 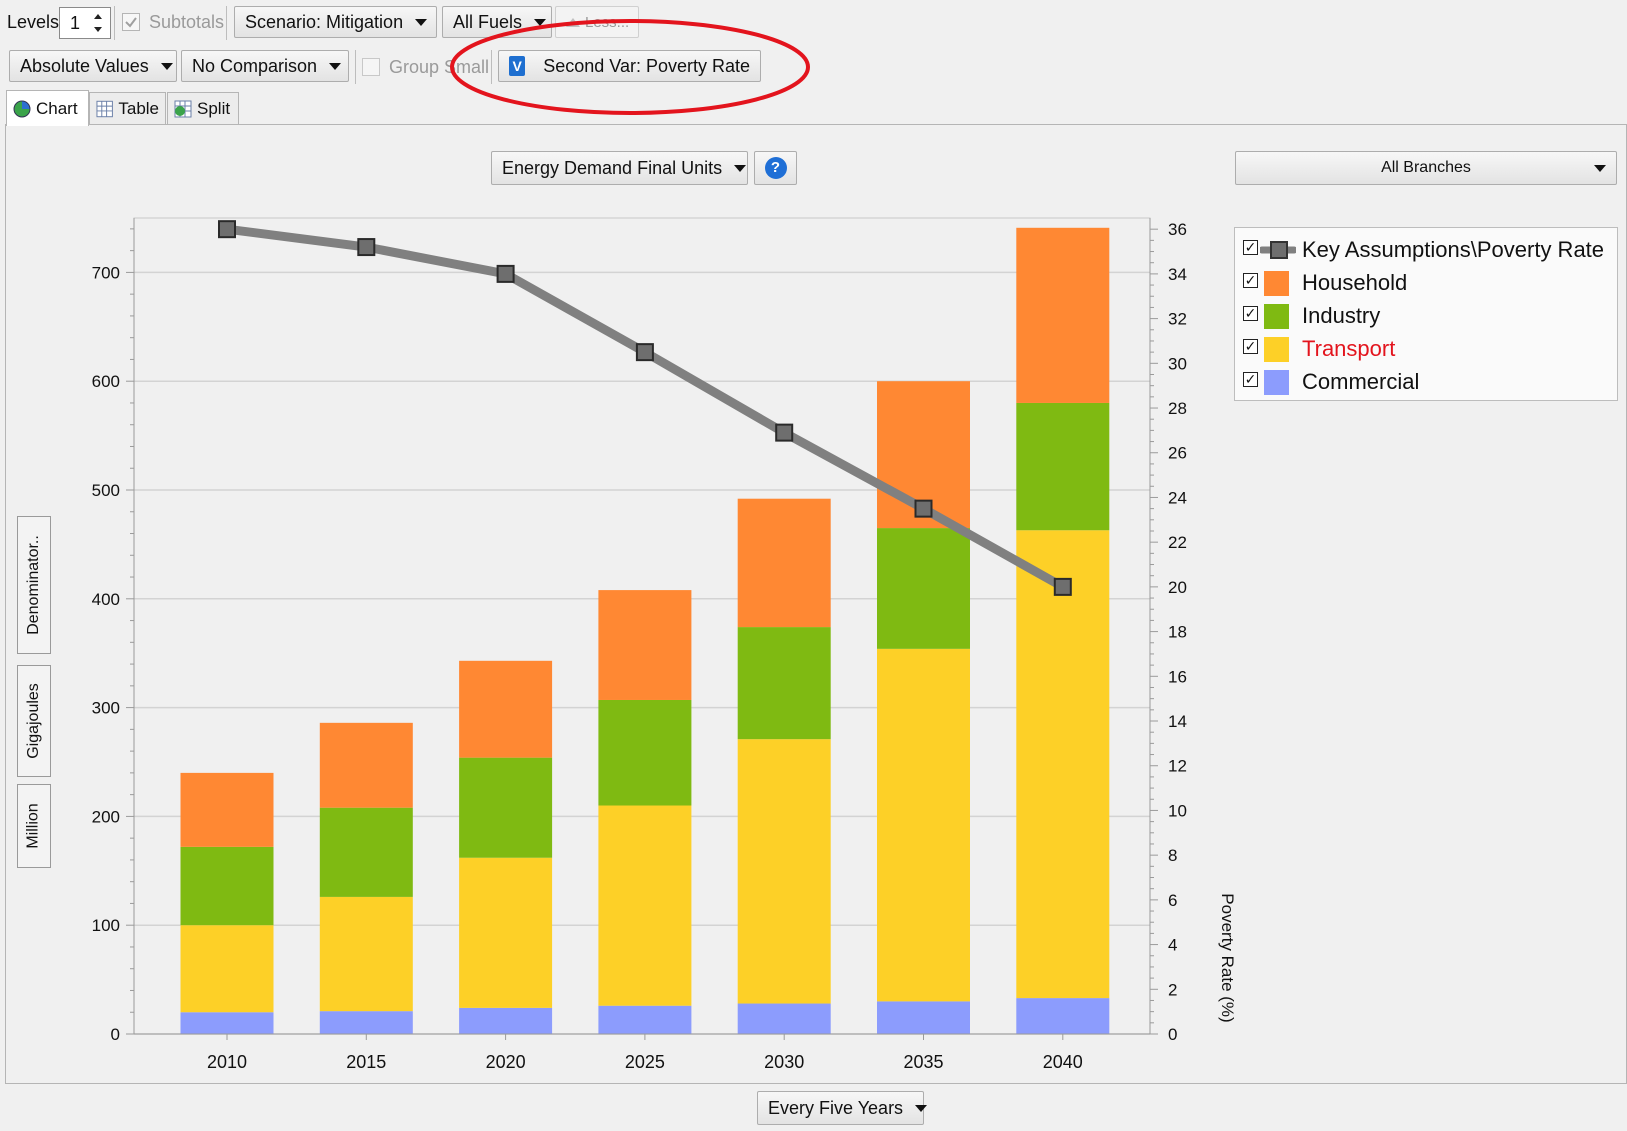 What do you see at coordinates (506, 1062) in the screenshot?
I see `x-tick-label: 2020` at bounding box center [506, 1062].